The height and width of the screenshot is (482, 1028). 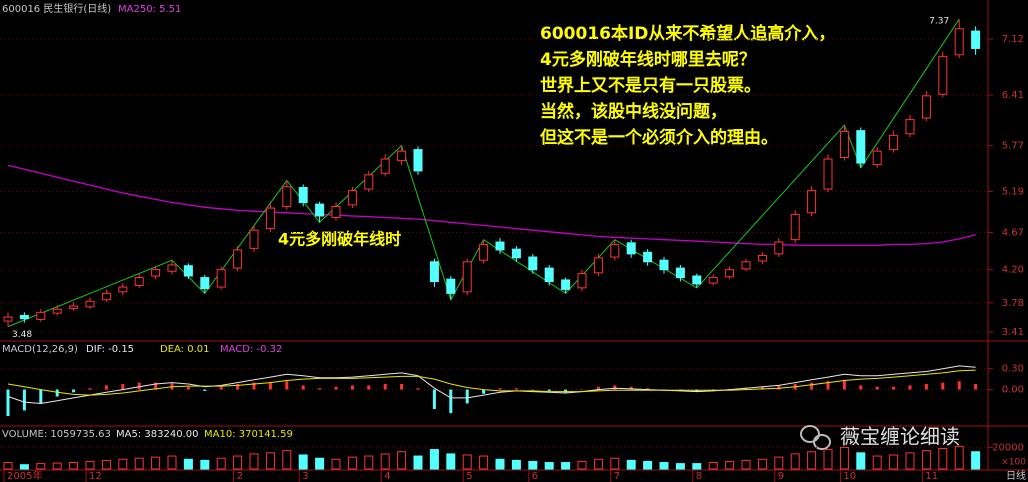 I want to click on watermark-icon, so click(x=810, y=434).